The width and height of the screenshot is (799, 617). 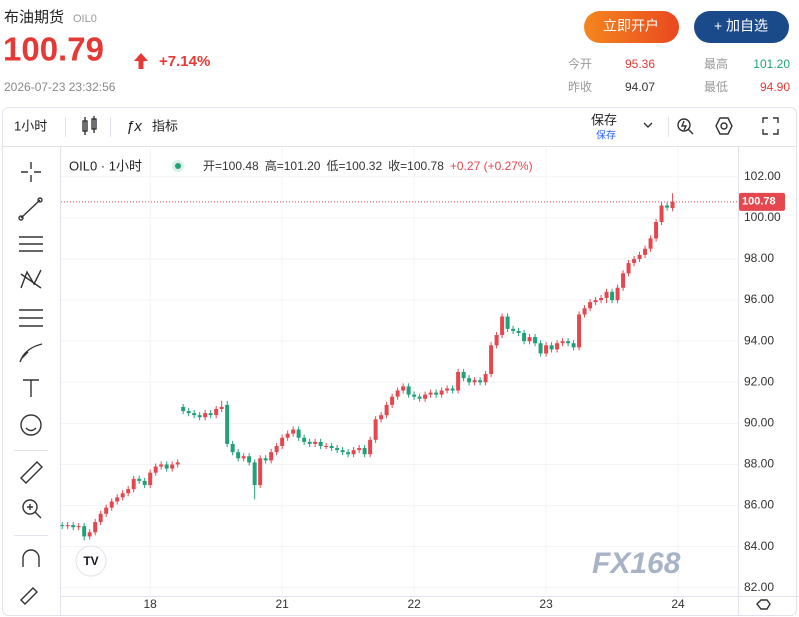 I want to click on title: 布油期货, so click(x=34, y=17).